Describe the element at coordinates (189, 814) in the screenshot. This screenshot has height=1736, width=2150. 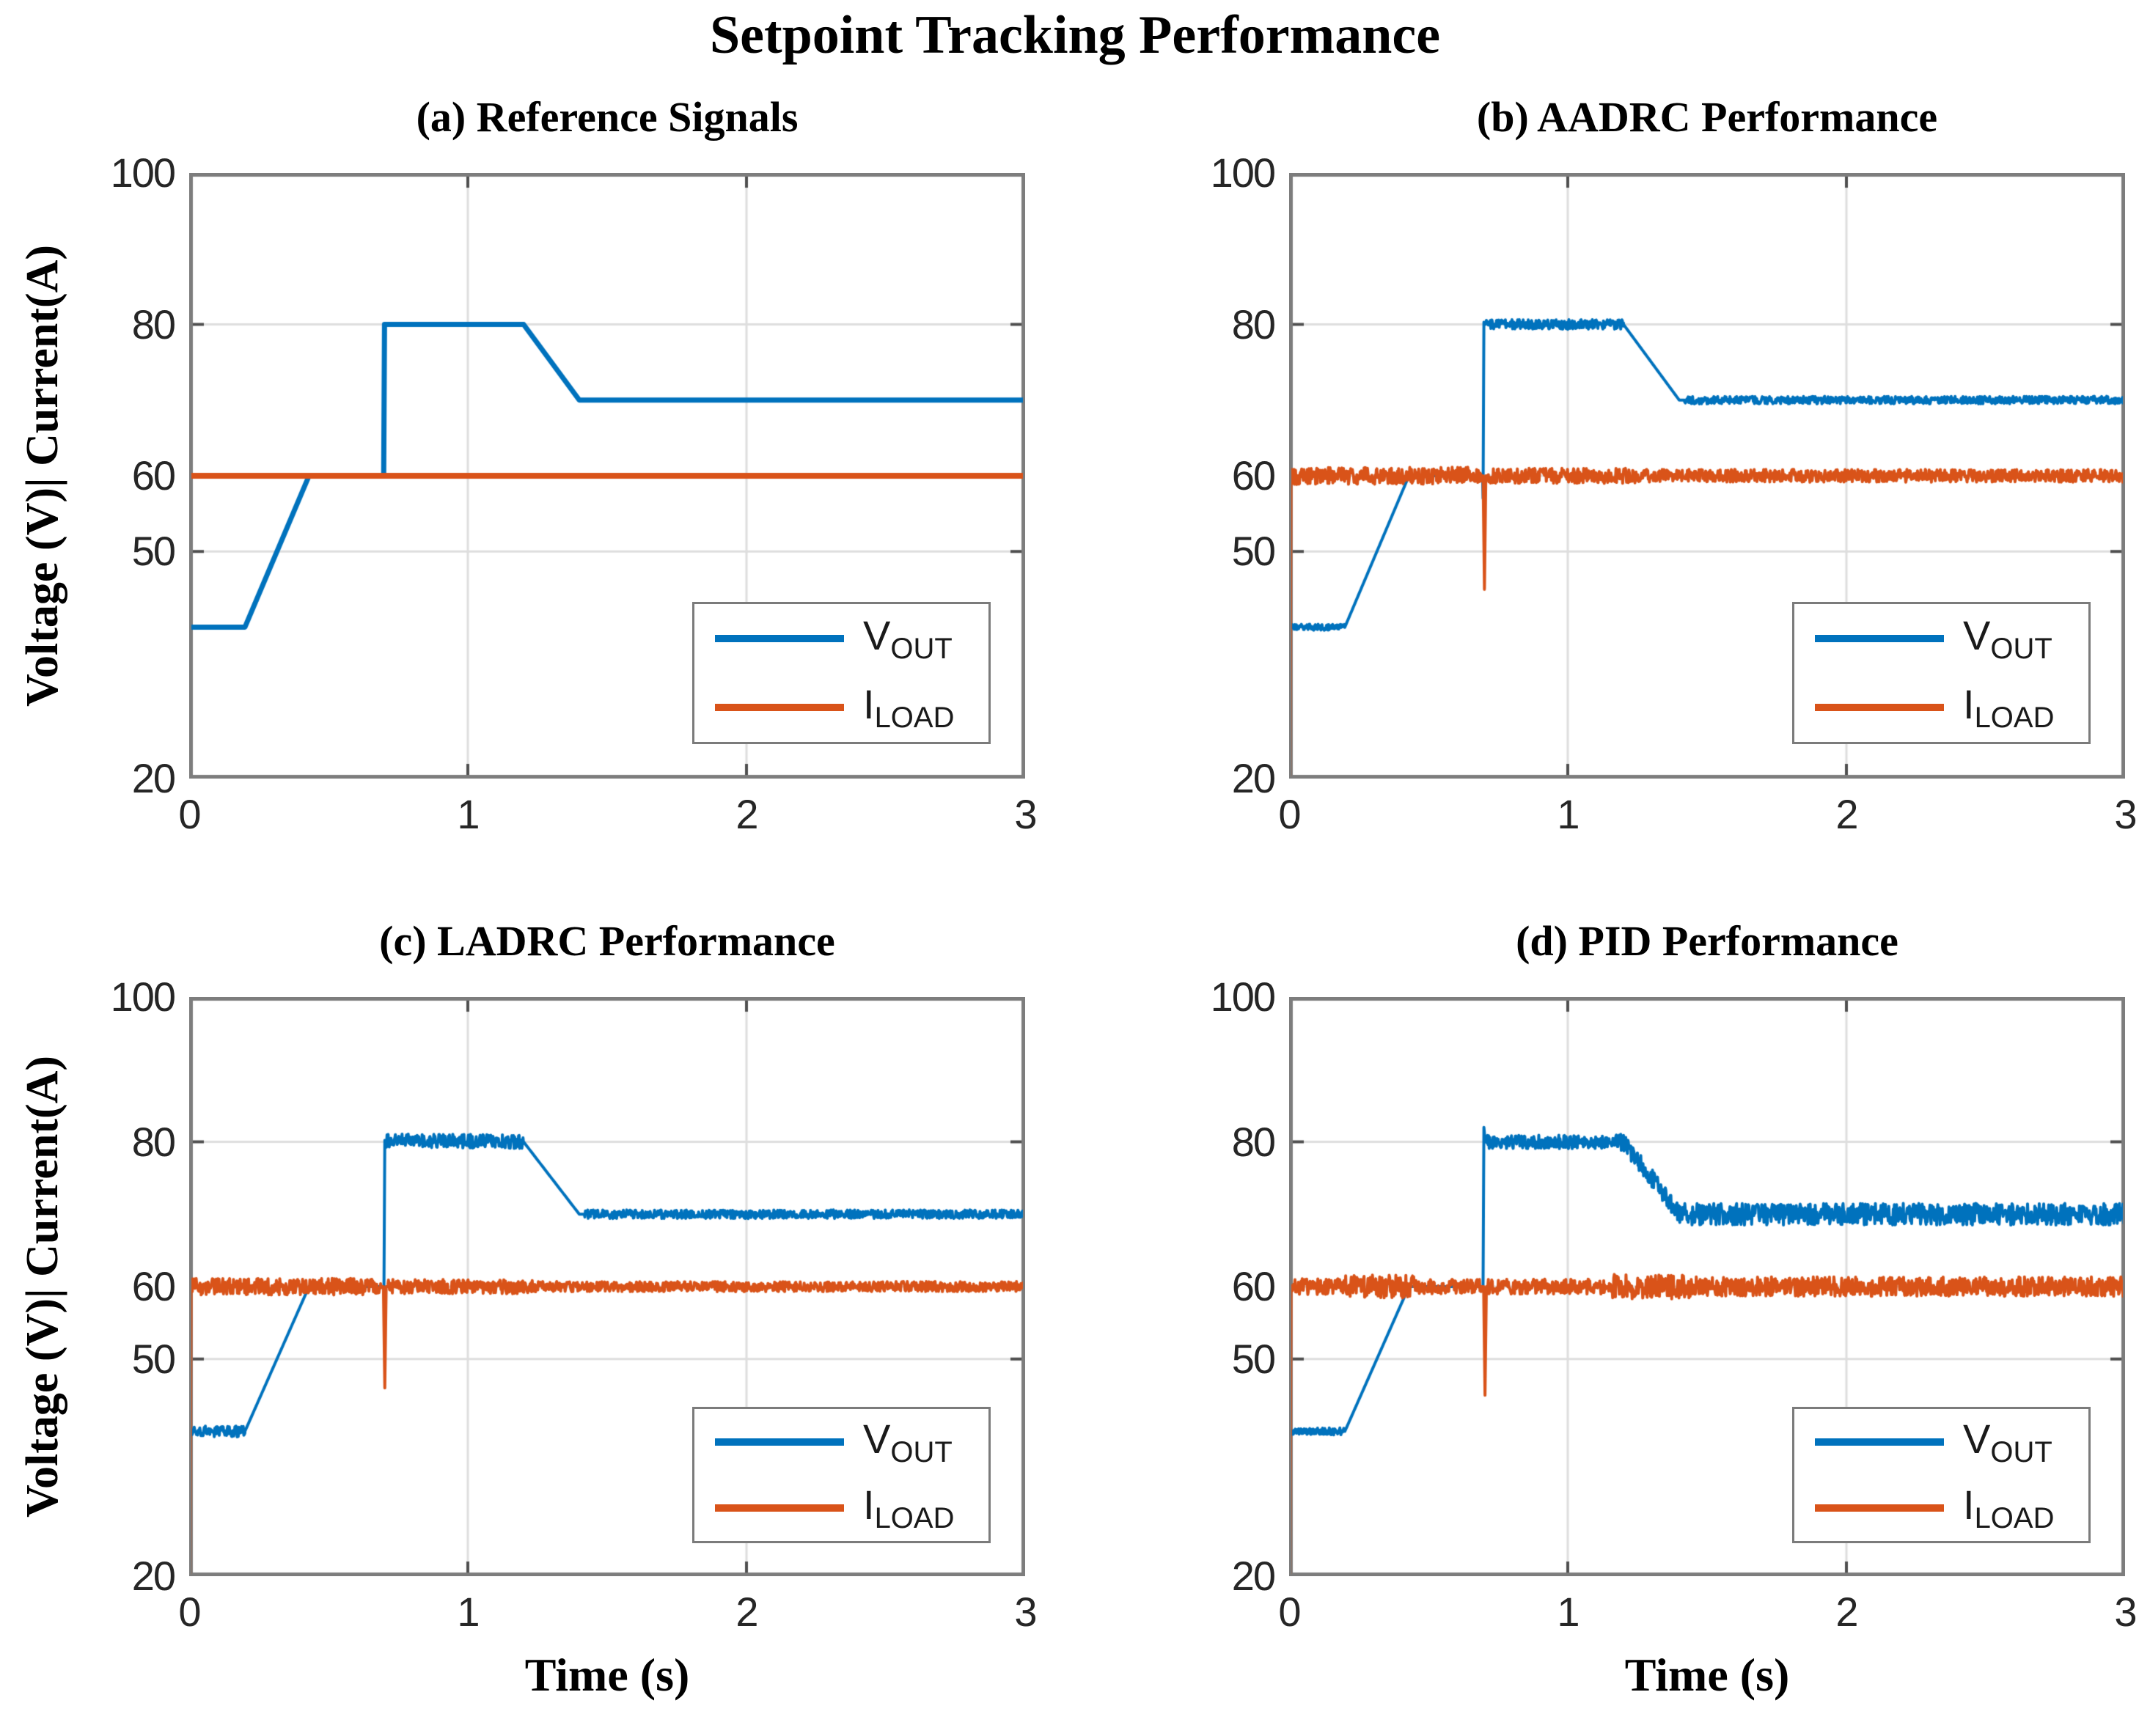
I see `x-tick-label-a-0: 0` at that location.